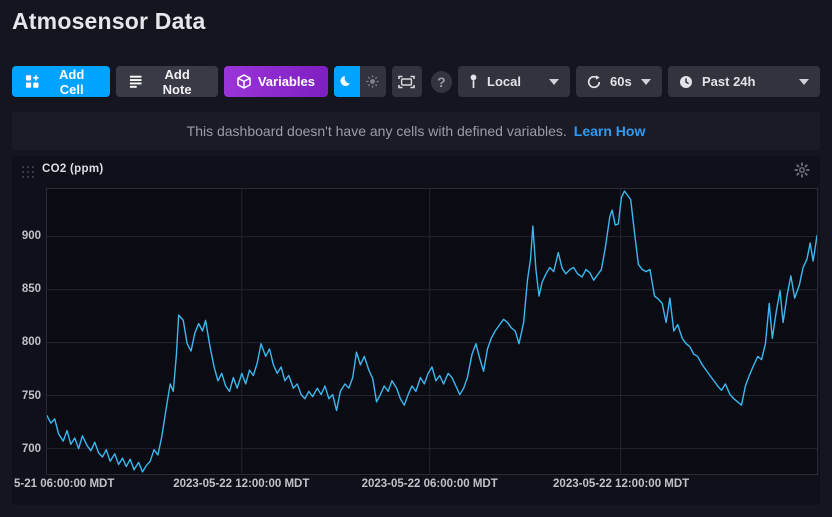 This screenshot has height=517, width=832. Describe the element at coordinates (286, 81) in the screenshot. I see `variables-label: Variables` at that location.